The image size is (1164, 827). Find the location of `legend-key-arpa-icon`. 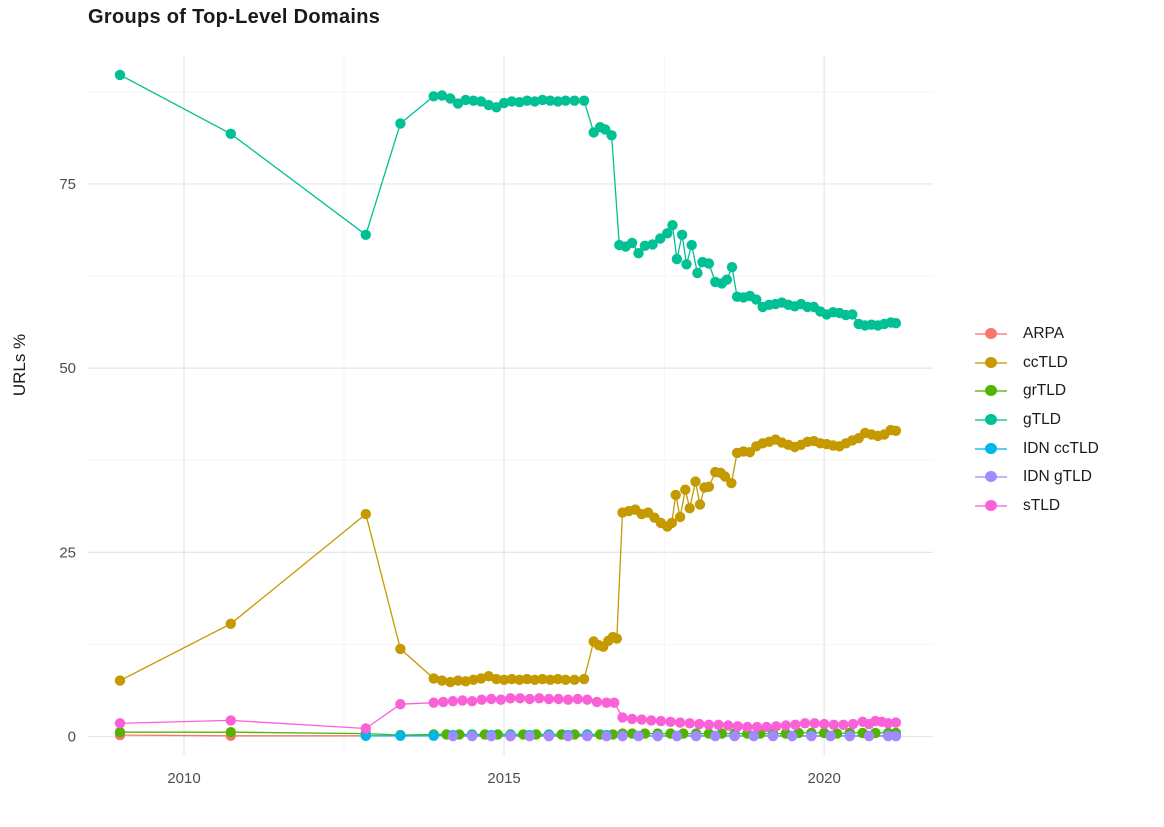

legend-key-arpa-icon is located at coordinates (991, 334).